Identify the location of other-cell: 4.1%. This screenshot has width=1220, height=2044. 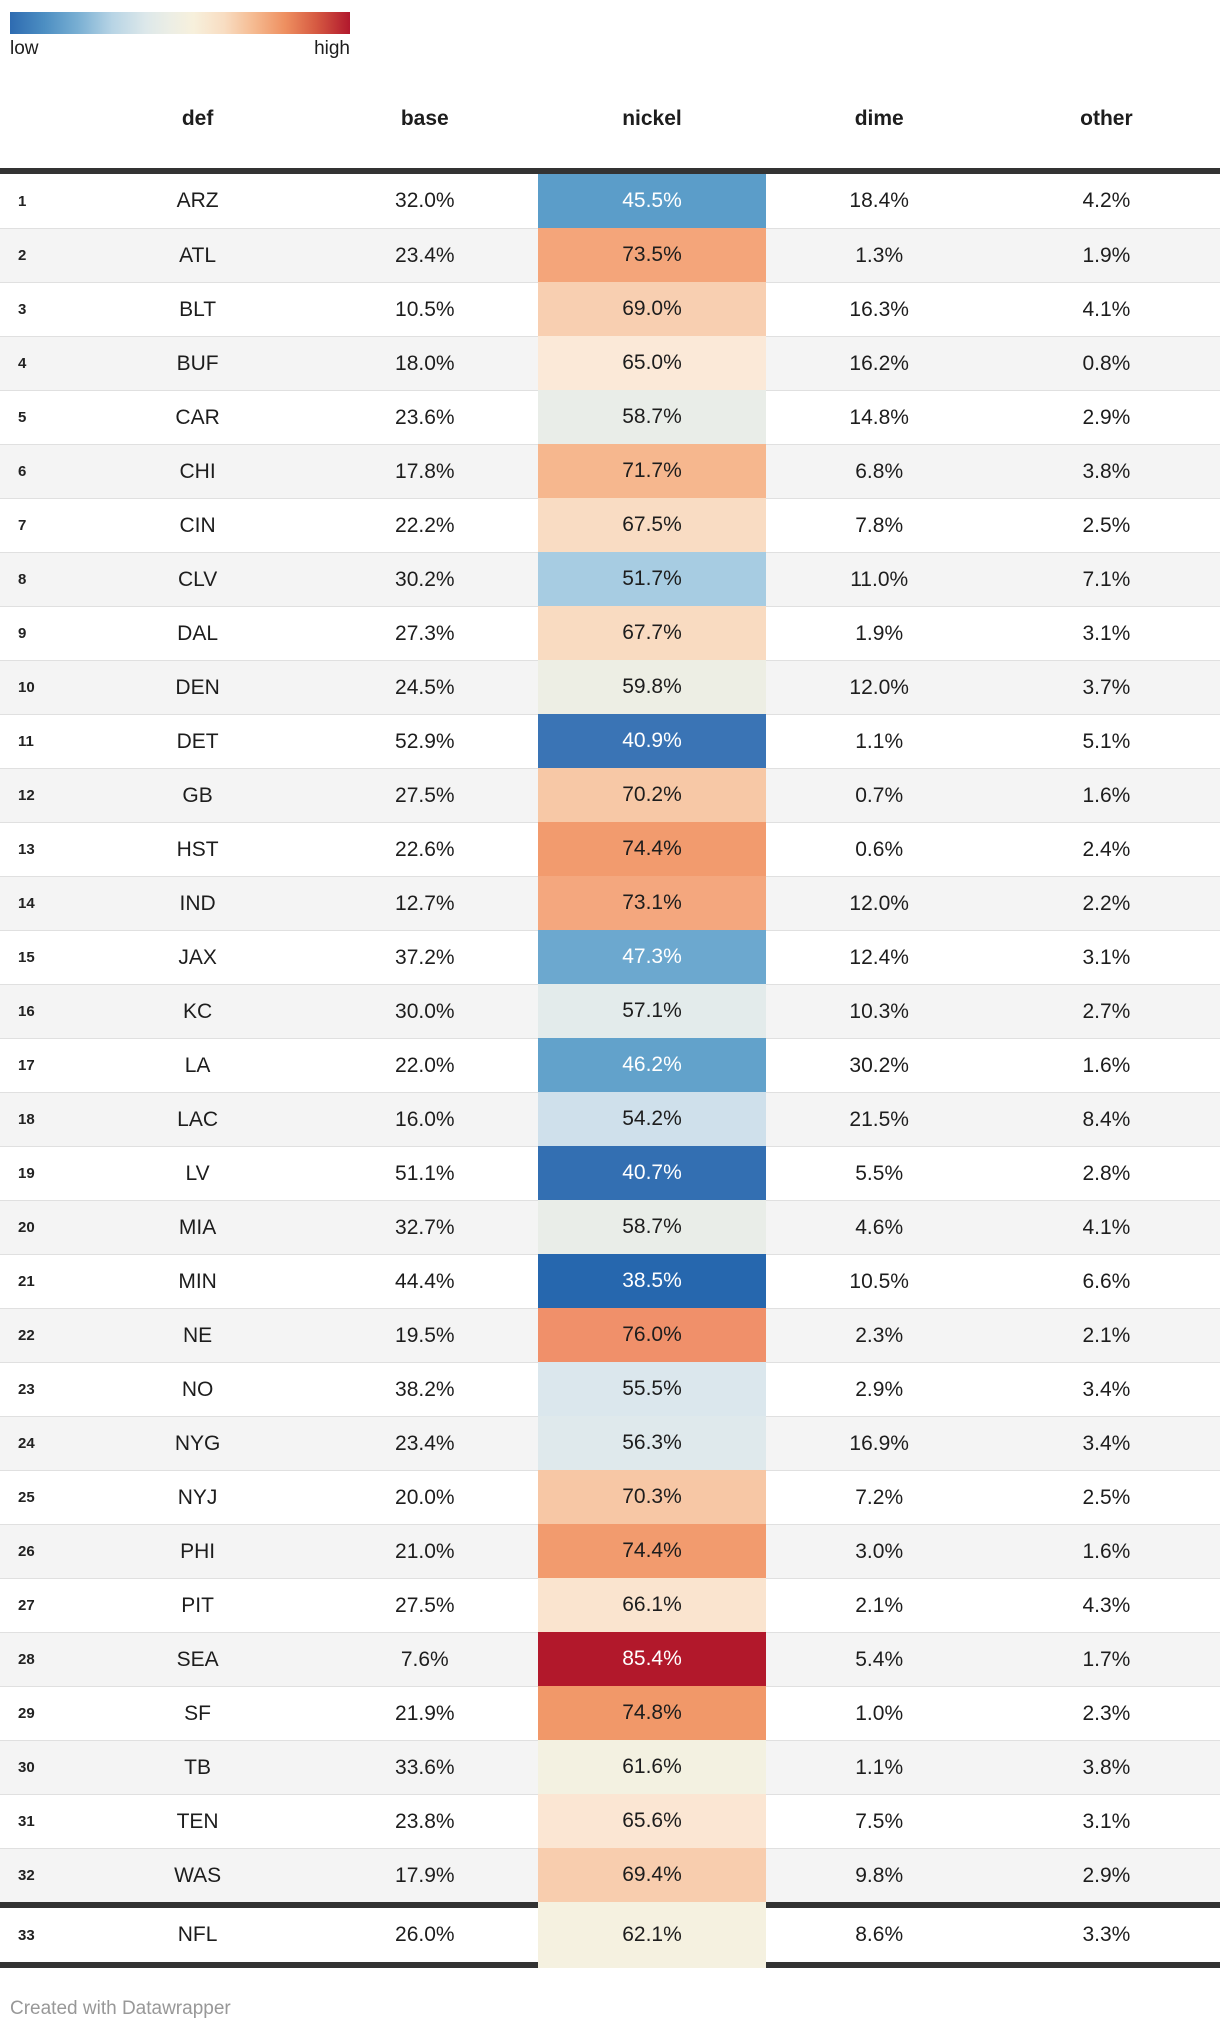
(1106, 309).